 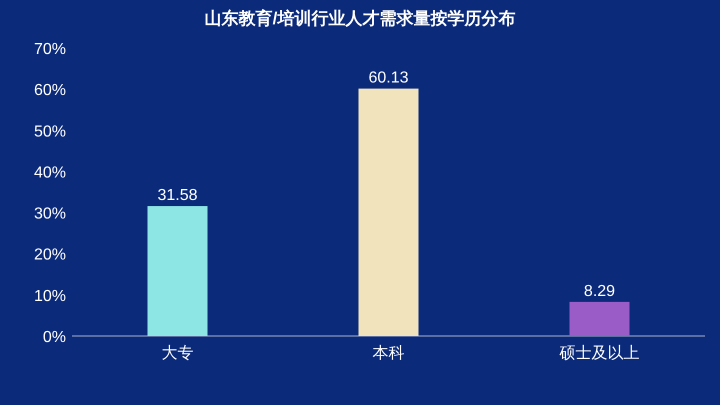 I want to click on y-tick-label: 40%, so click(x=50, y=173).